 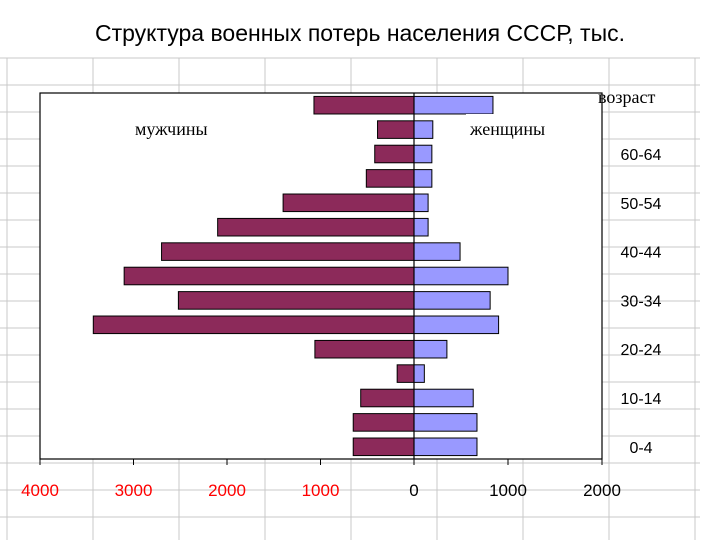 What do you see at coordinates (641, 253) in the screenshot?
I see `y-tick-label: 40-44` at bounding box center [641, 253].